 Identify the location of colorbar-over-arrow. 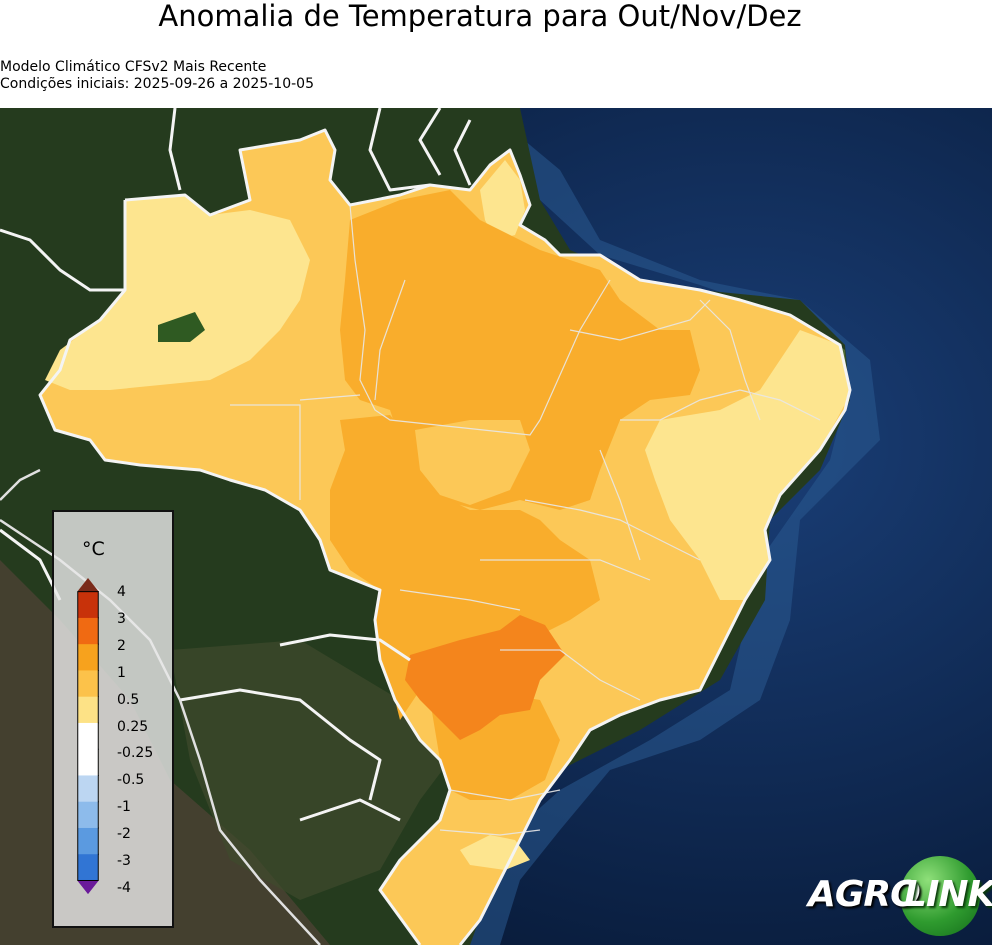
(88, 585).